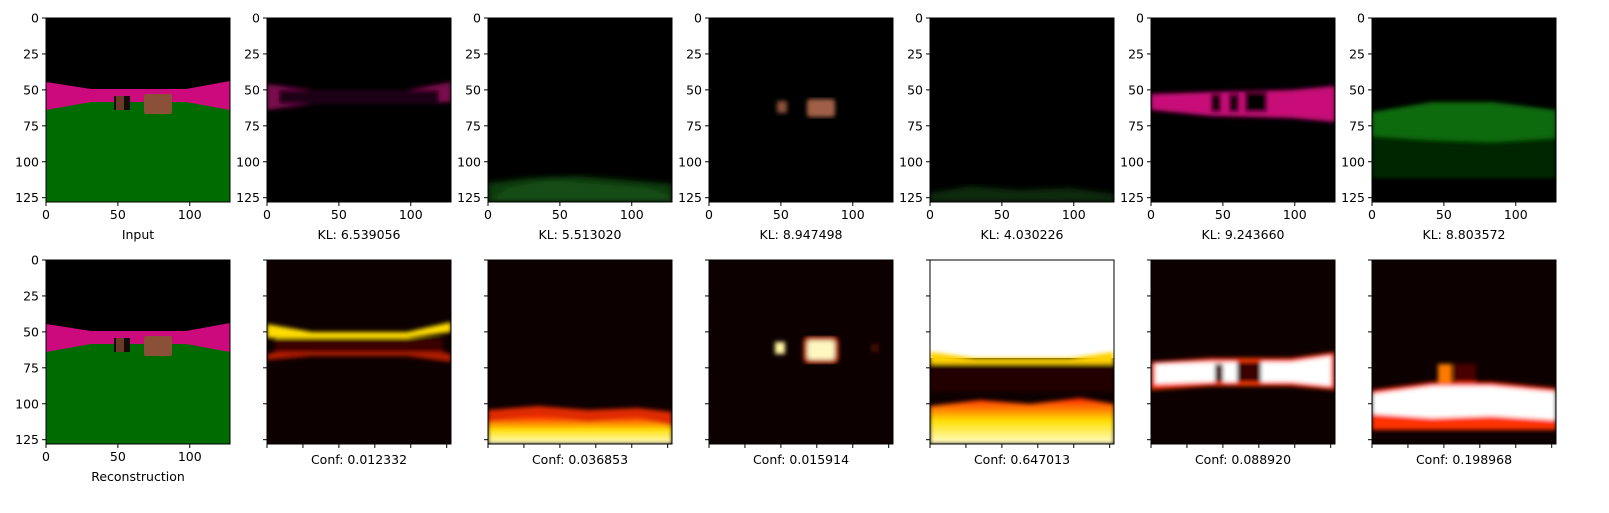 Image resolution: width=1609 pixels, height=513 pixels. I want to click on bottom-panel-4: Conf: 0.647013, so click(1020, 363).